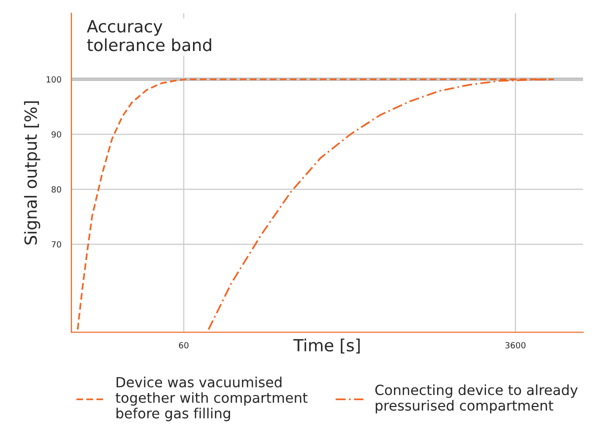  I want to click on y-tick-label: 100, so click(54, 79).